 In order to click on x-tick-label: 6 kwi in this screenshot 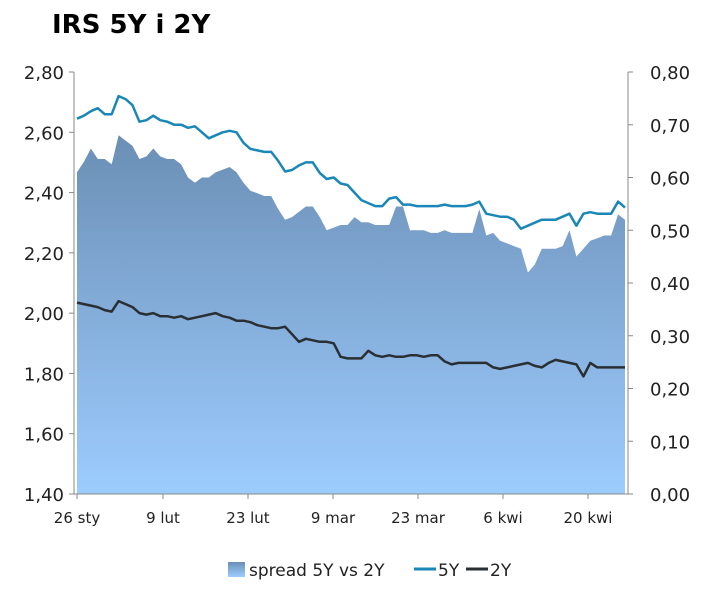, I will do `click(502, 518)`.